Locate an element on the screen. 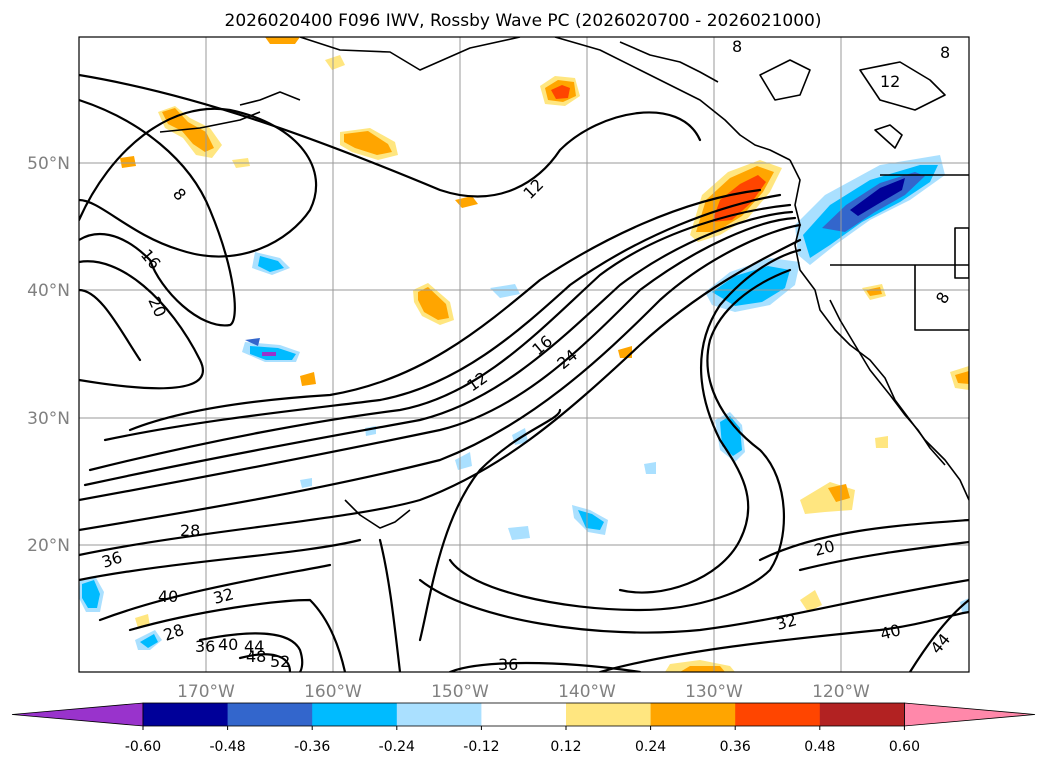 The height and width of the screenshot is (765, 1047). lat-tick-40n: 40°N is located at coordinates (48, 291).